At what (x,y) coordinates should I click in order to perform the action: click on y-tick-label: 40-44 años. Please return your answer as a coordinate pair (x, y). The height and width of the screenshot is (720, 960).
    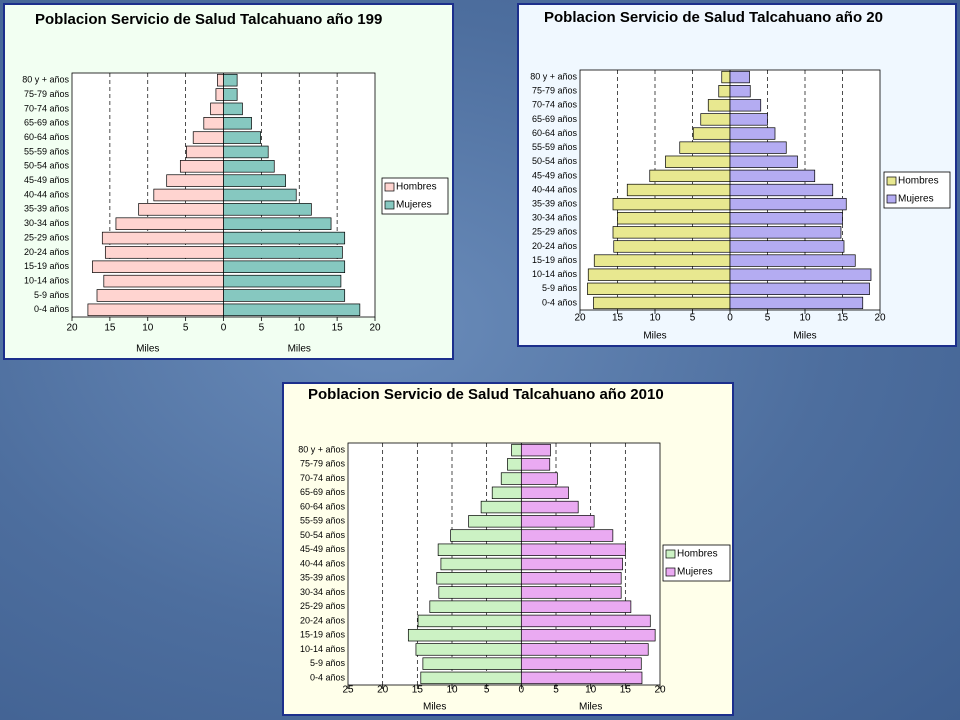
    Looking at the image, I should click on (555, 189).